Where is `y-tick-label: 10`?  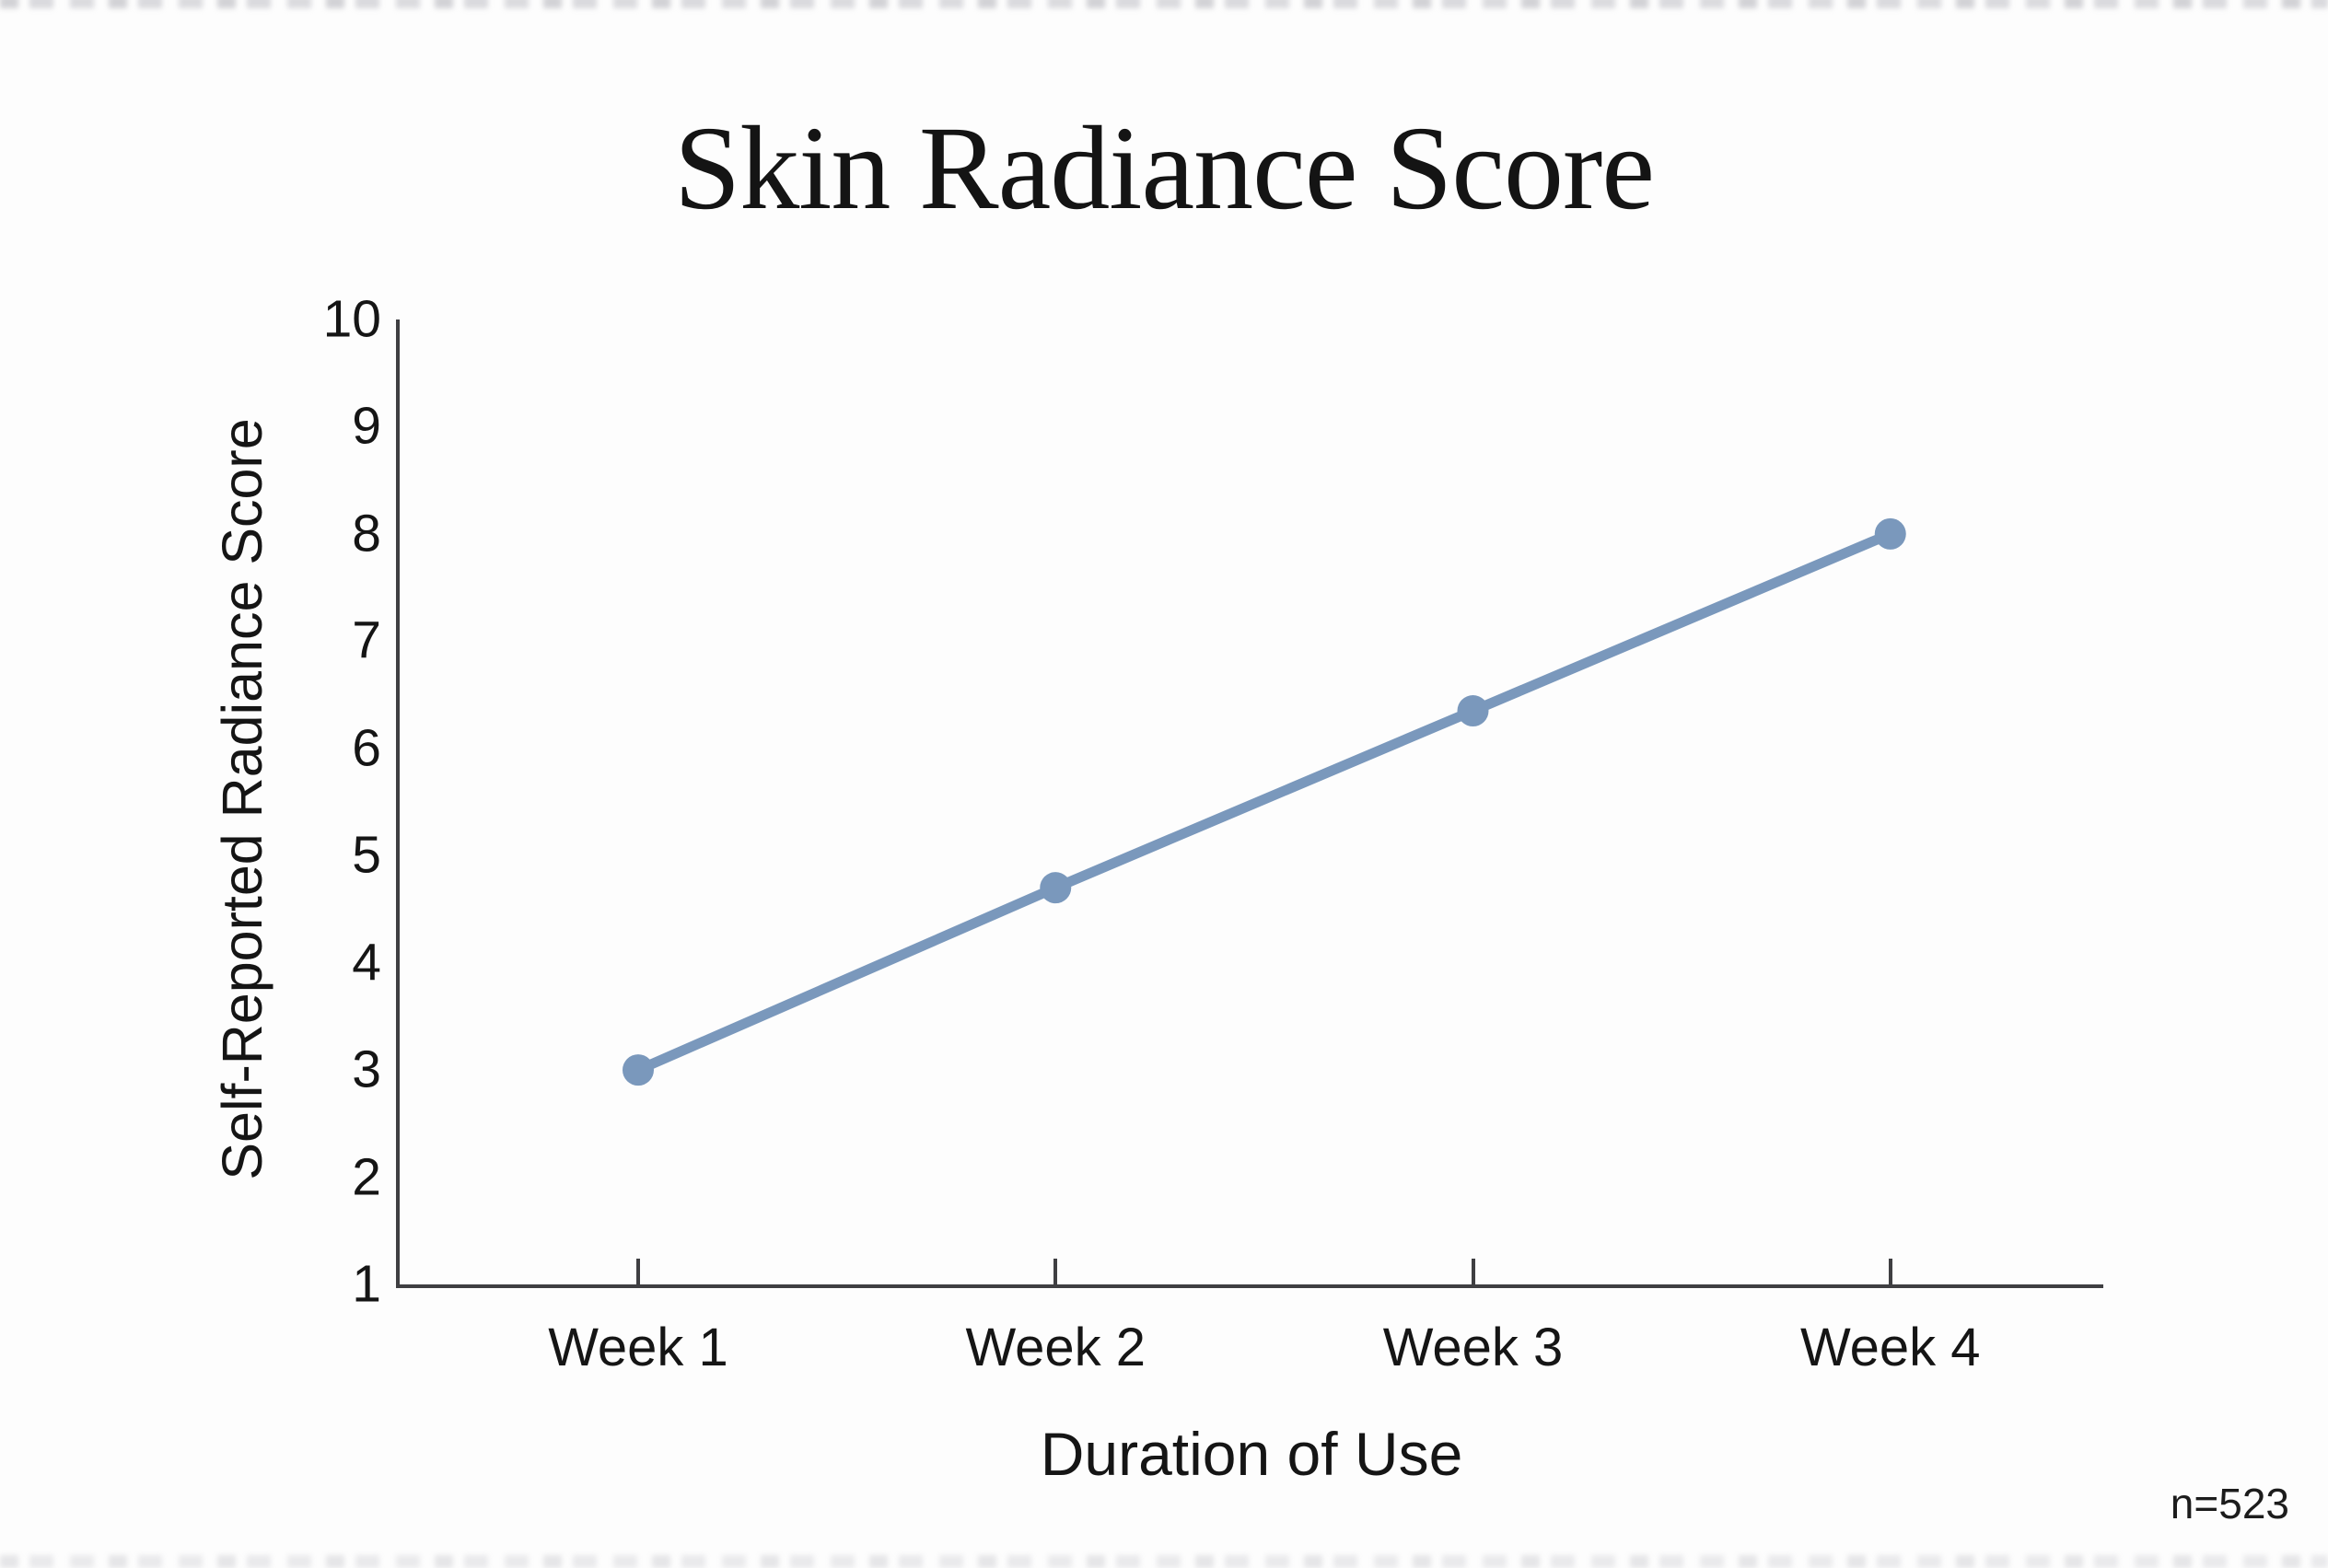 y-tick-label: 10 is located at coordinates (351, 319).